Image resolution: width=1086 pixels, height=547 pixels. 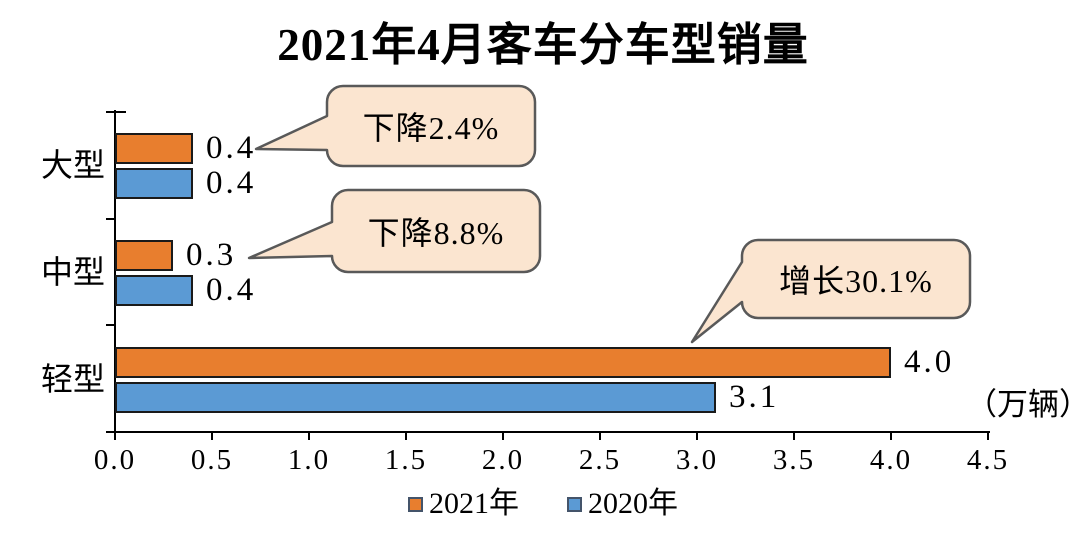 What do you see at coordinates (212, 460) in the screenshot?
I see `x-tick-label: 0.5` at bounding box center [212, 460].